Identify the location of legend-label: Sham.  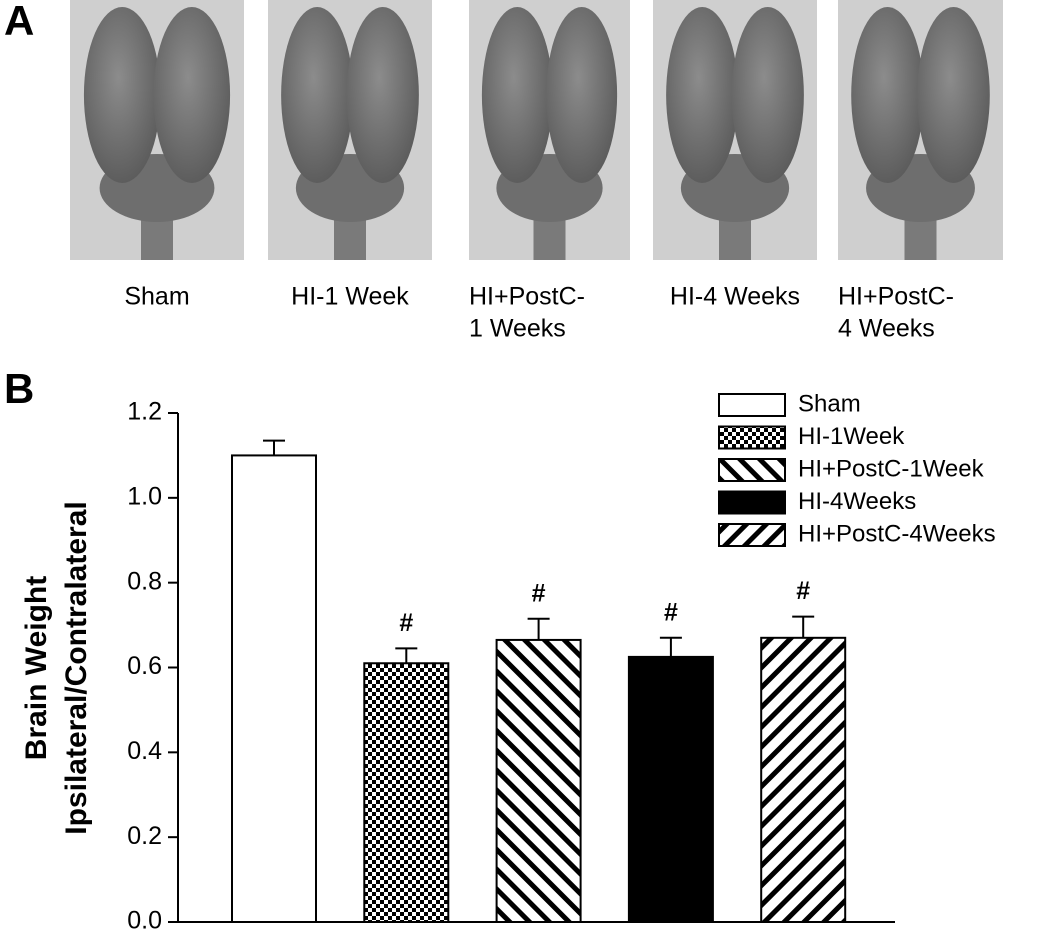
(829, 403).